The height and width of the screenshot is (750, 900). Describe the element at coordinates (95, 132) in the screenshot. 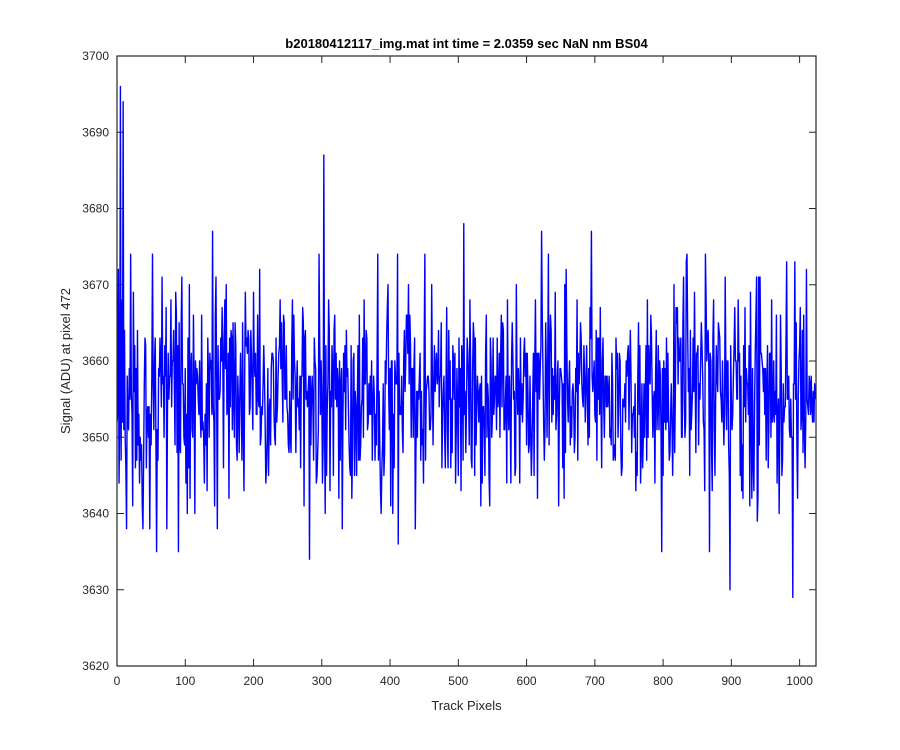

I see `y-tick-label: 3690` at that location.